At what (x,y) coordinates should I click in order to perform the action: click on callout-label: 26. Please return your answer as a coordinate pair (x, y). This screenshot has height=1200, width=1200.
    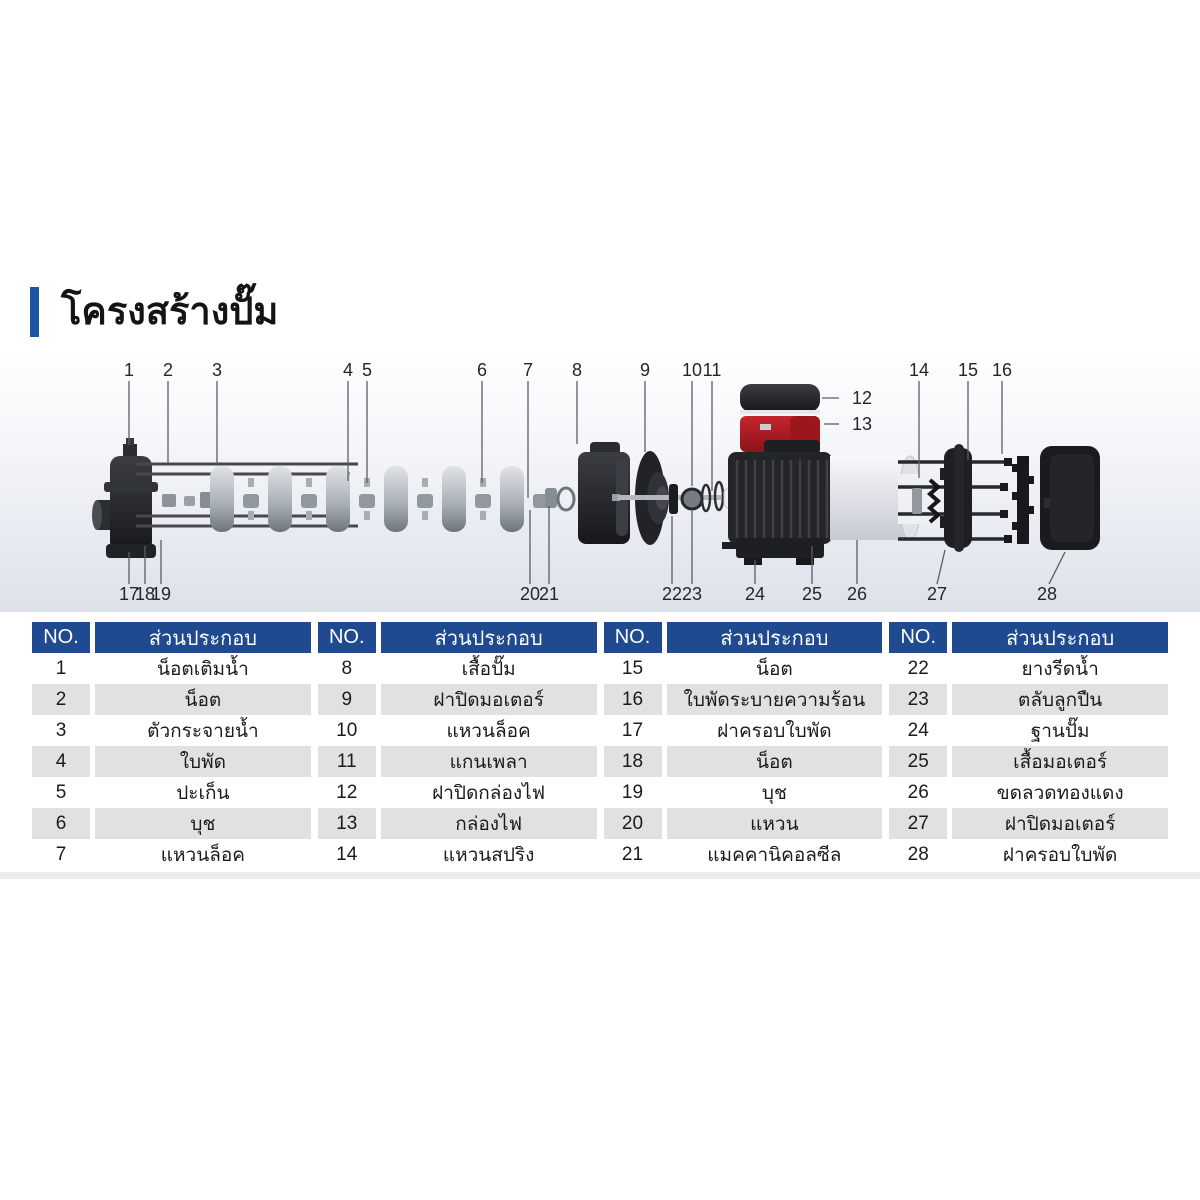
    Looking at the image, I should click on (857, 594).